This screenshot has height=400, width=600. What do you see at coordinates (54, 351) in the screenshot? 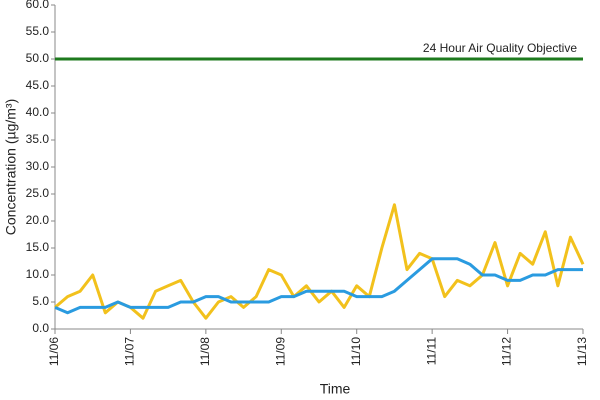
I see `x-tick-label: 11/06` at bounding box center [54, 351].